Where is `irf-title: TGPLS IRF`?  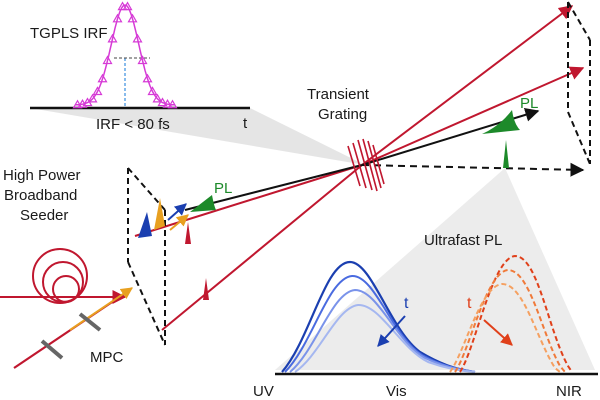
irf-title: TGPLS IRF is located at coordinates (69, 33).